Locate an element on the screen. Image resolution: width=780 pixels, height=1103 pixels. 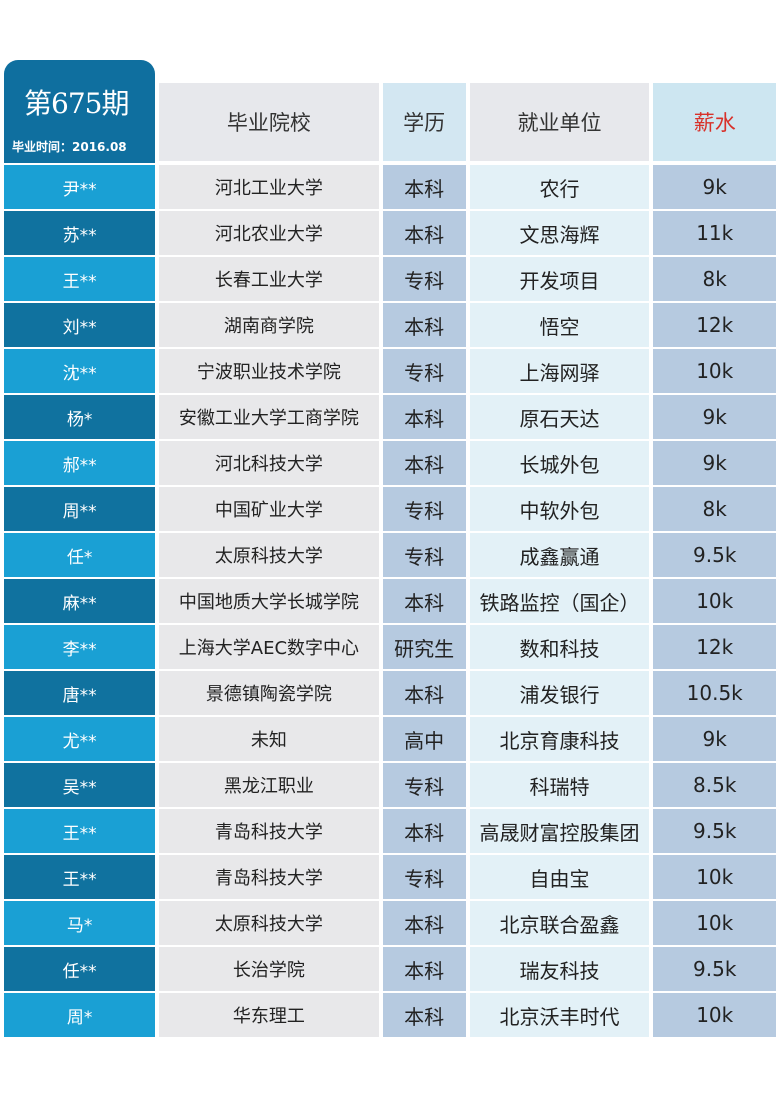
row-name: 任** is located at coordinates (80, 969).